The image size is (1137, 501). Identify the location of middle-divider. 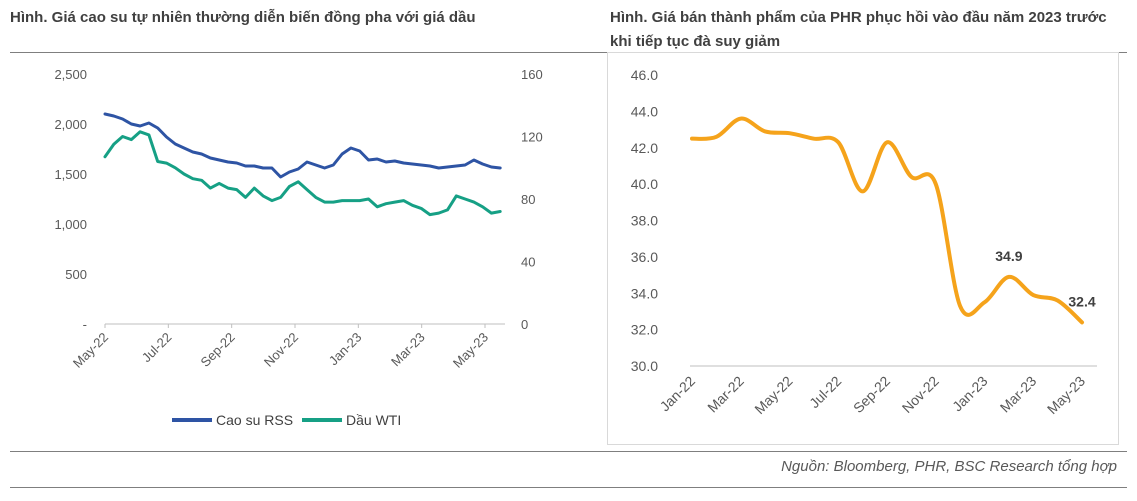
(568, 451).